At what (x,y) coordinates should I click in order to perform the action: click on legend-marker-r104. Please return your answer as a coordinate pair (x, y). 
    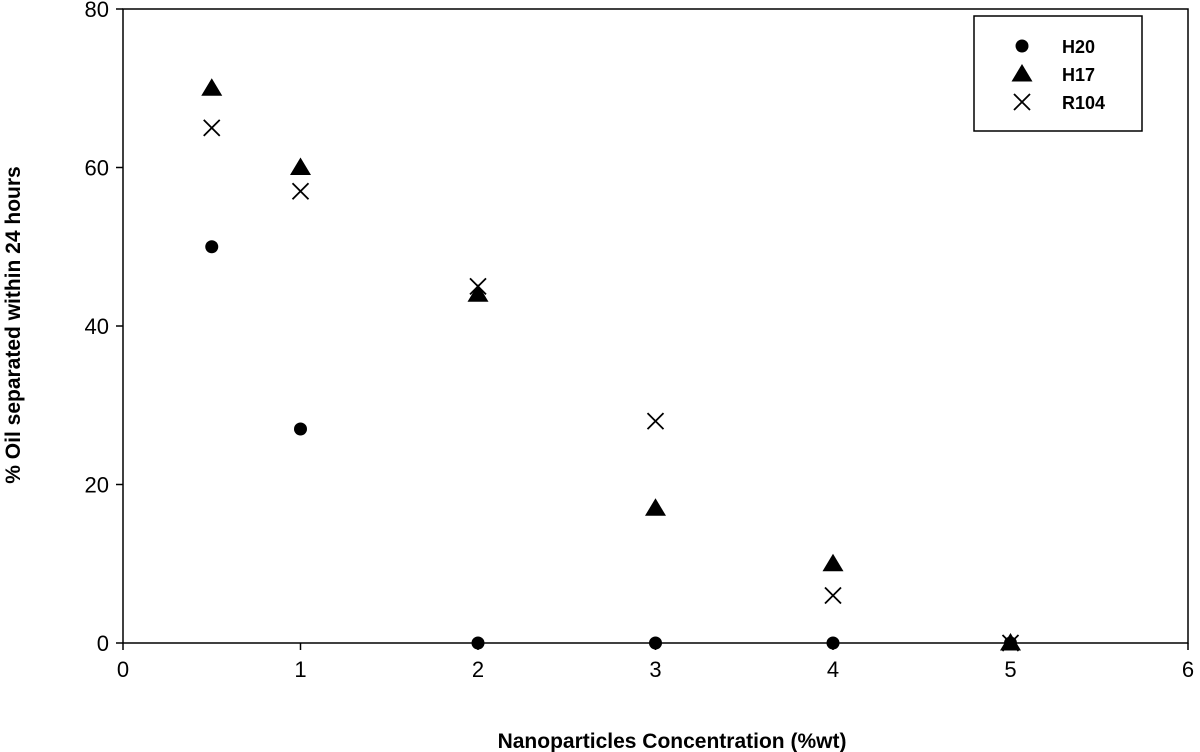
    Looking at the image, I should click on (1022, 102).